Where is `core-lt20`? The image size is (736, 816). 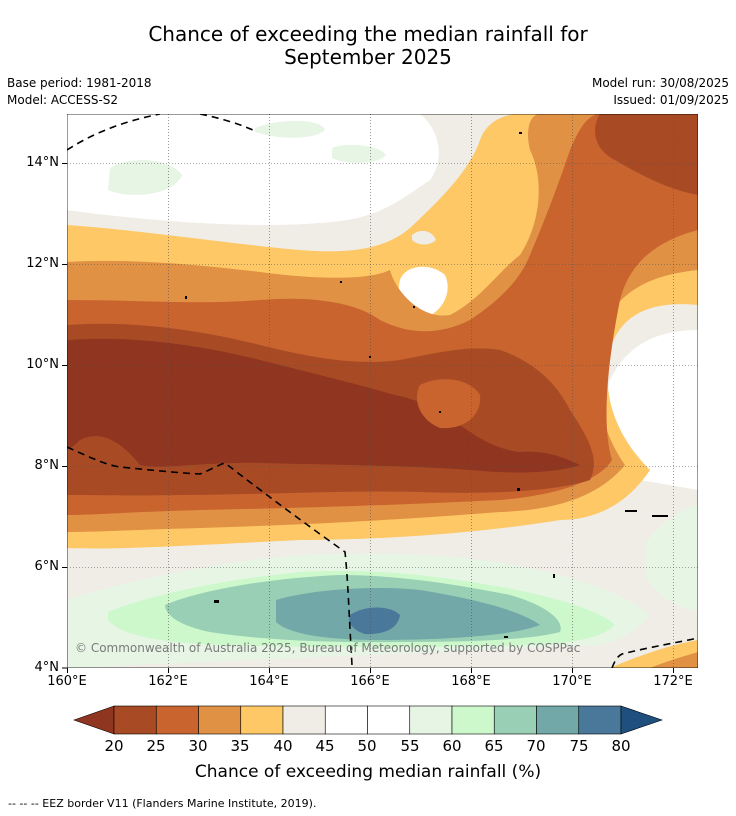 core-lt20 is located at coordinates (323, 405).